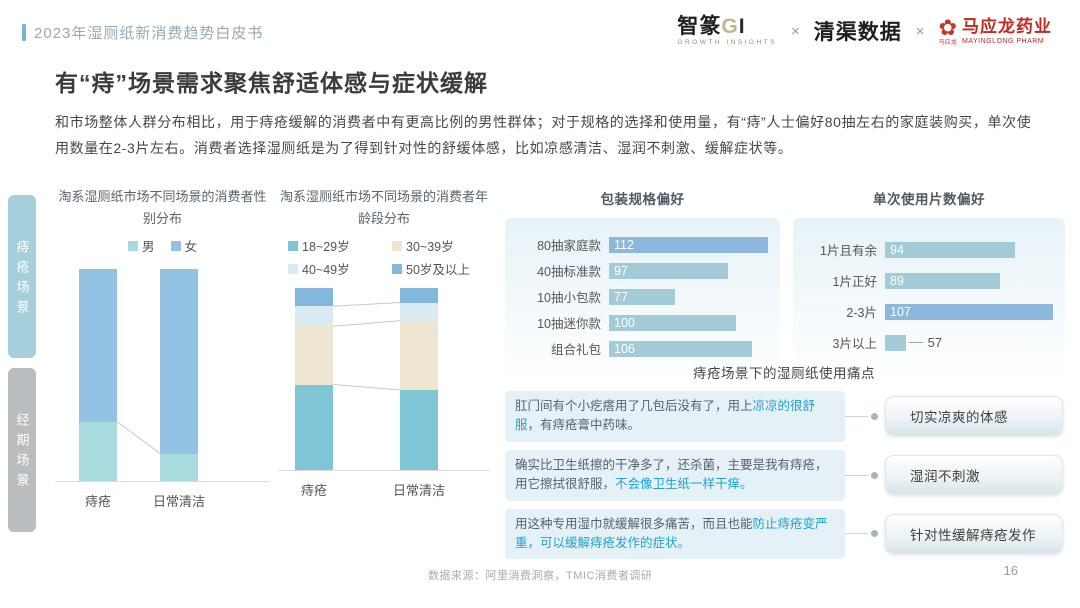 Image resolution: width=1080 pixels, height=608 pixels. I want to click on quote-text: ，有痔疮膏中药味。, so click(584, 425).